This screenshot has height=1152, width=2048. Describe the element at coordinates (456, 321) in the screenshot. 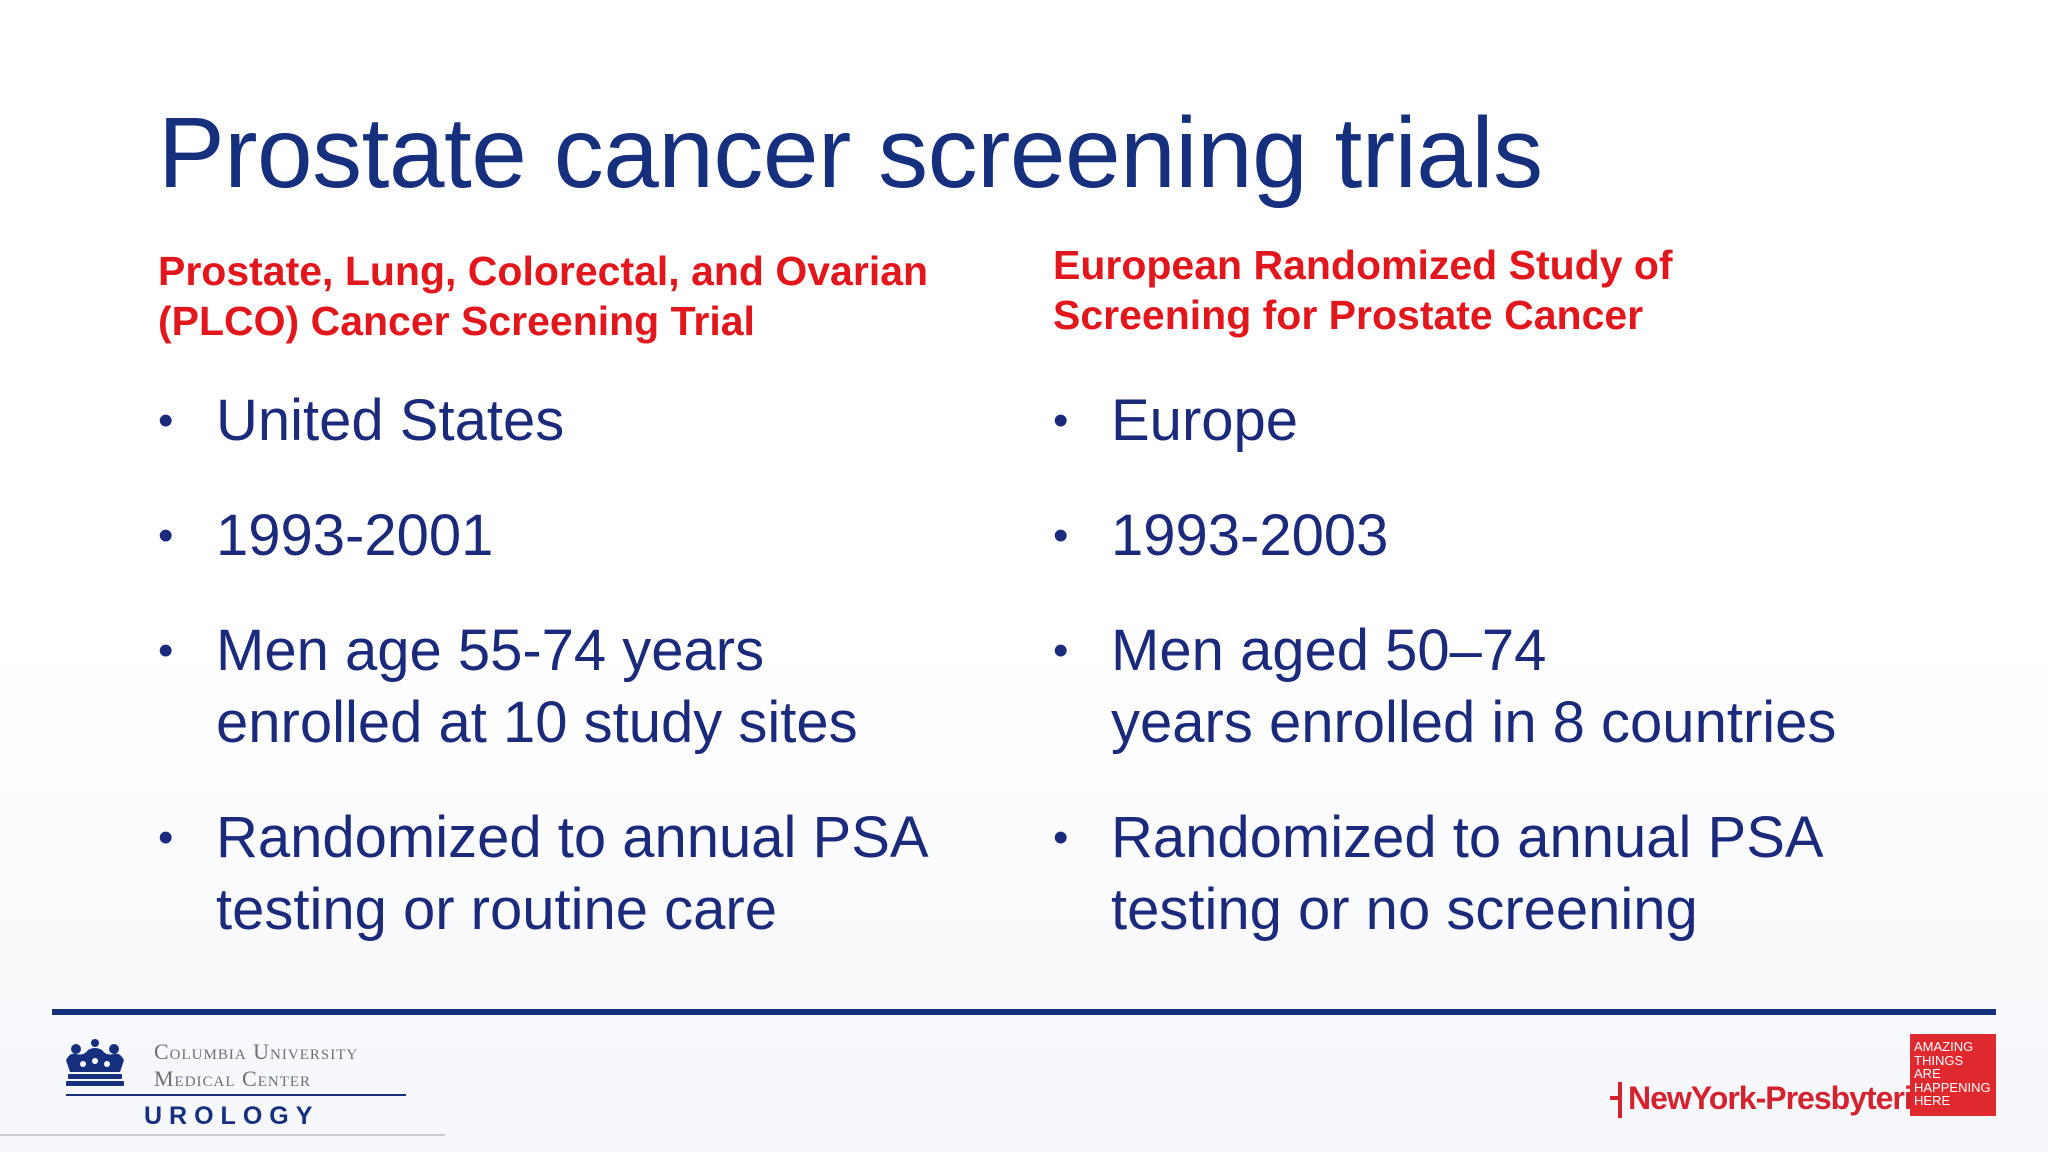

I see `plco-heading-line2: (PLCO) Cancer Screening Trial` at that location.